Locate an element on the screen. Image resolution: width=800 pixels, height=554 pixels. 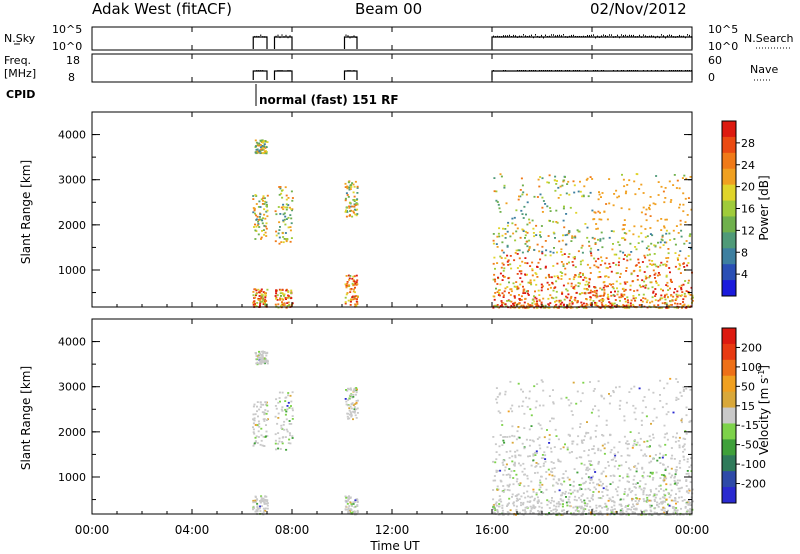
colorbar-tick-label: 8 is located at coordinates (744, 252).